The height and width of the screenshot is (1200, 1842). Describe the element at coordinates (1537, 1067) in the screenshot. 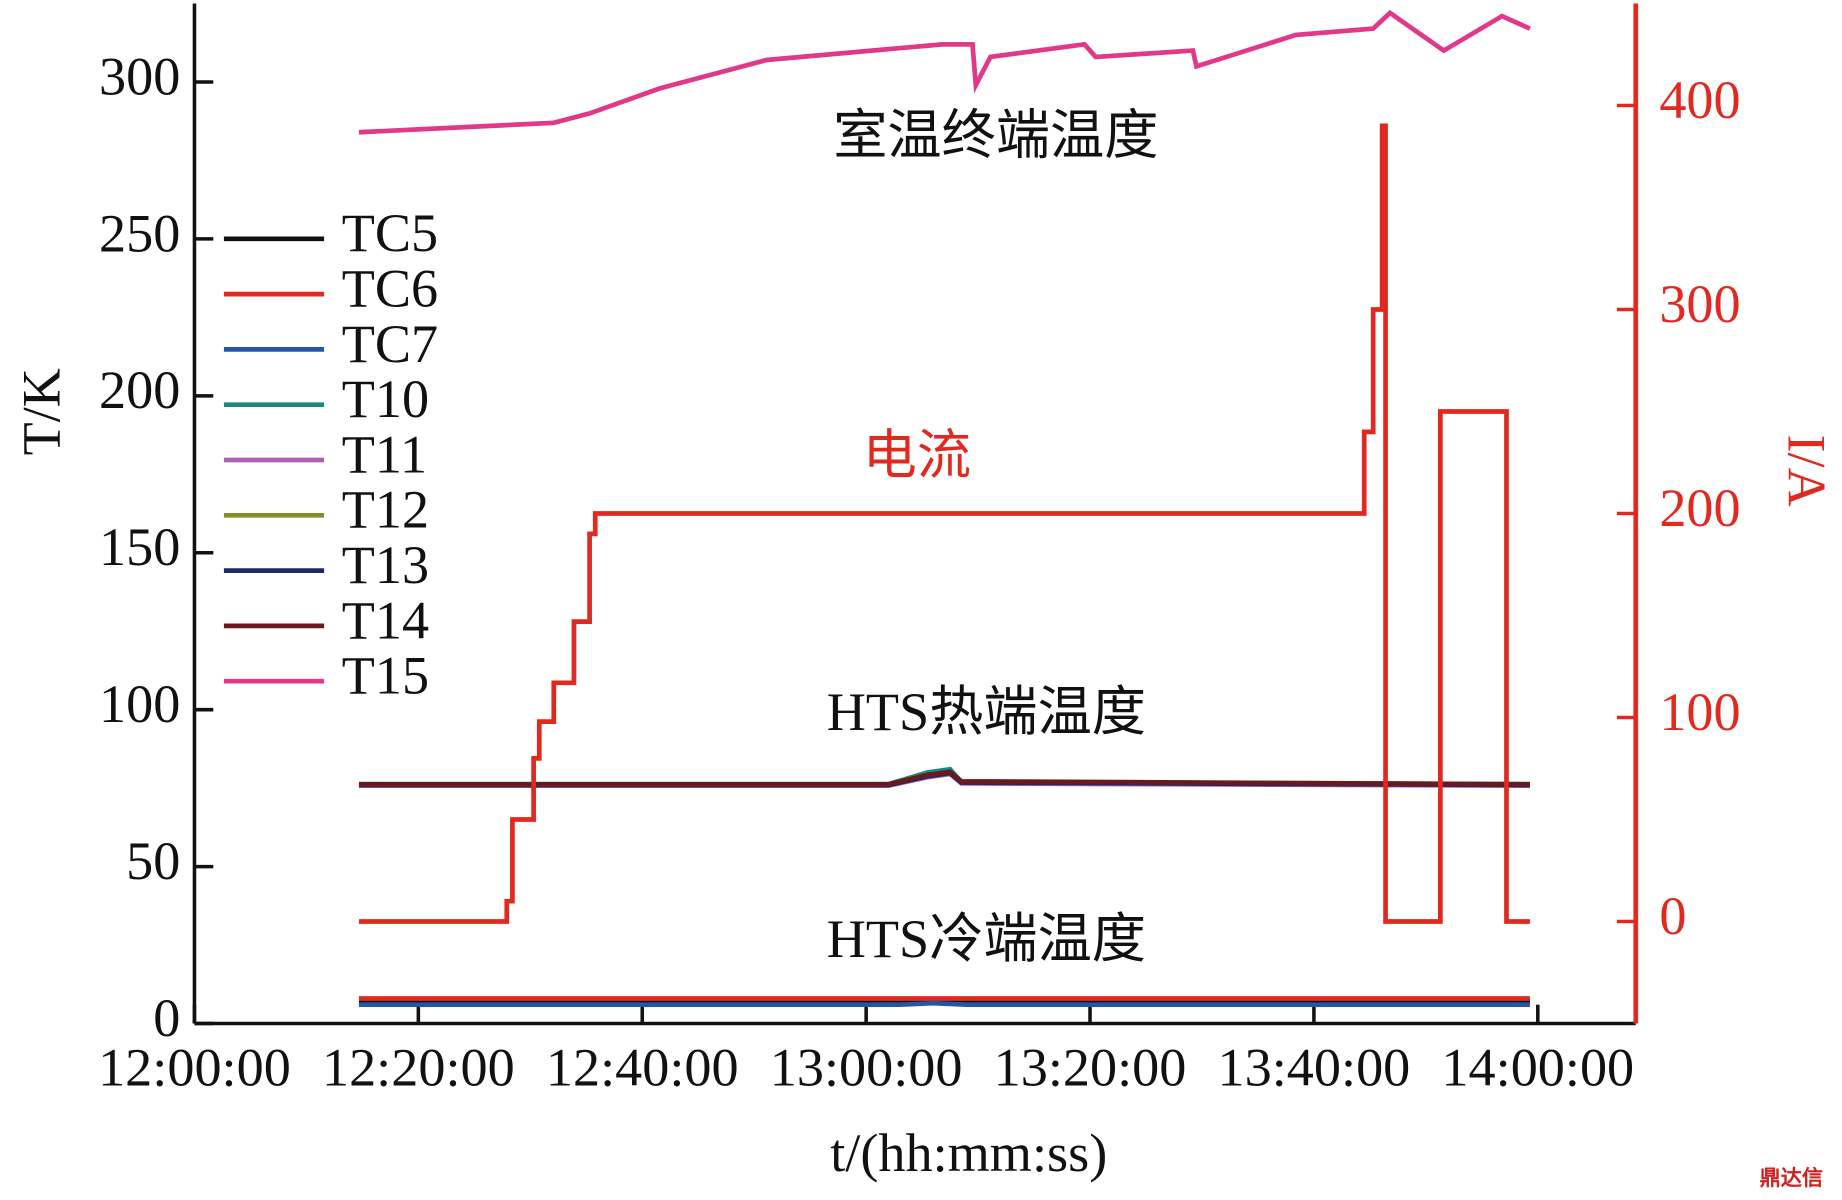

I see `x-tick-label: 14:00:00` at that location.